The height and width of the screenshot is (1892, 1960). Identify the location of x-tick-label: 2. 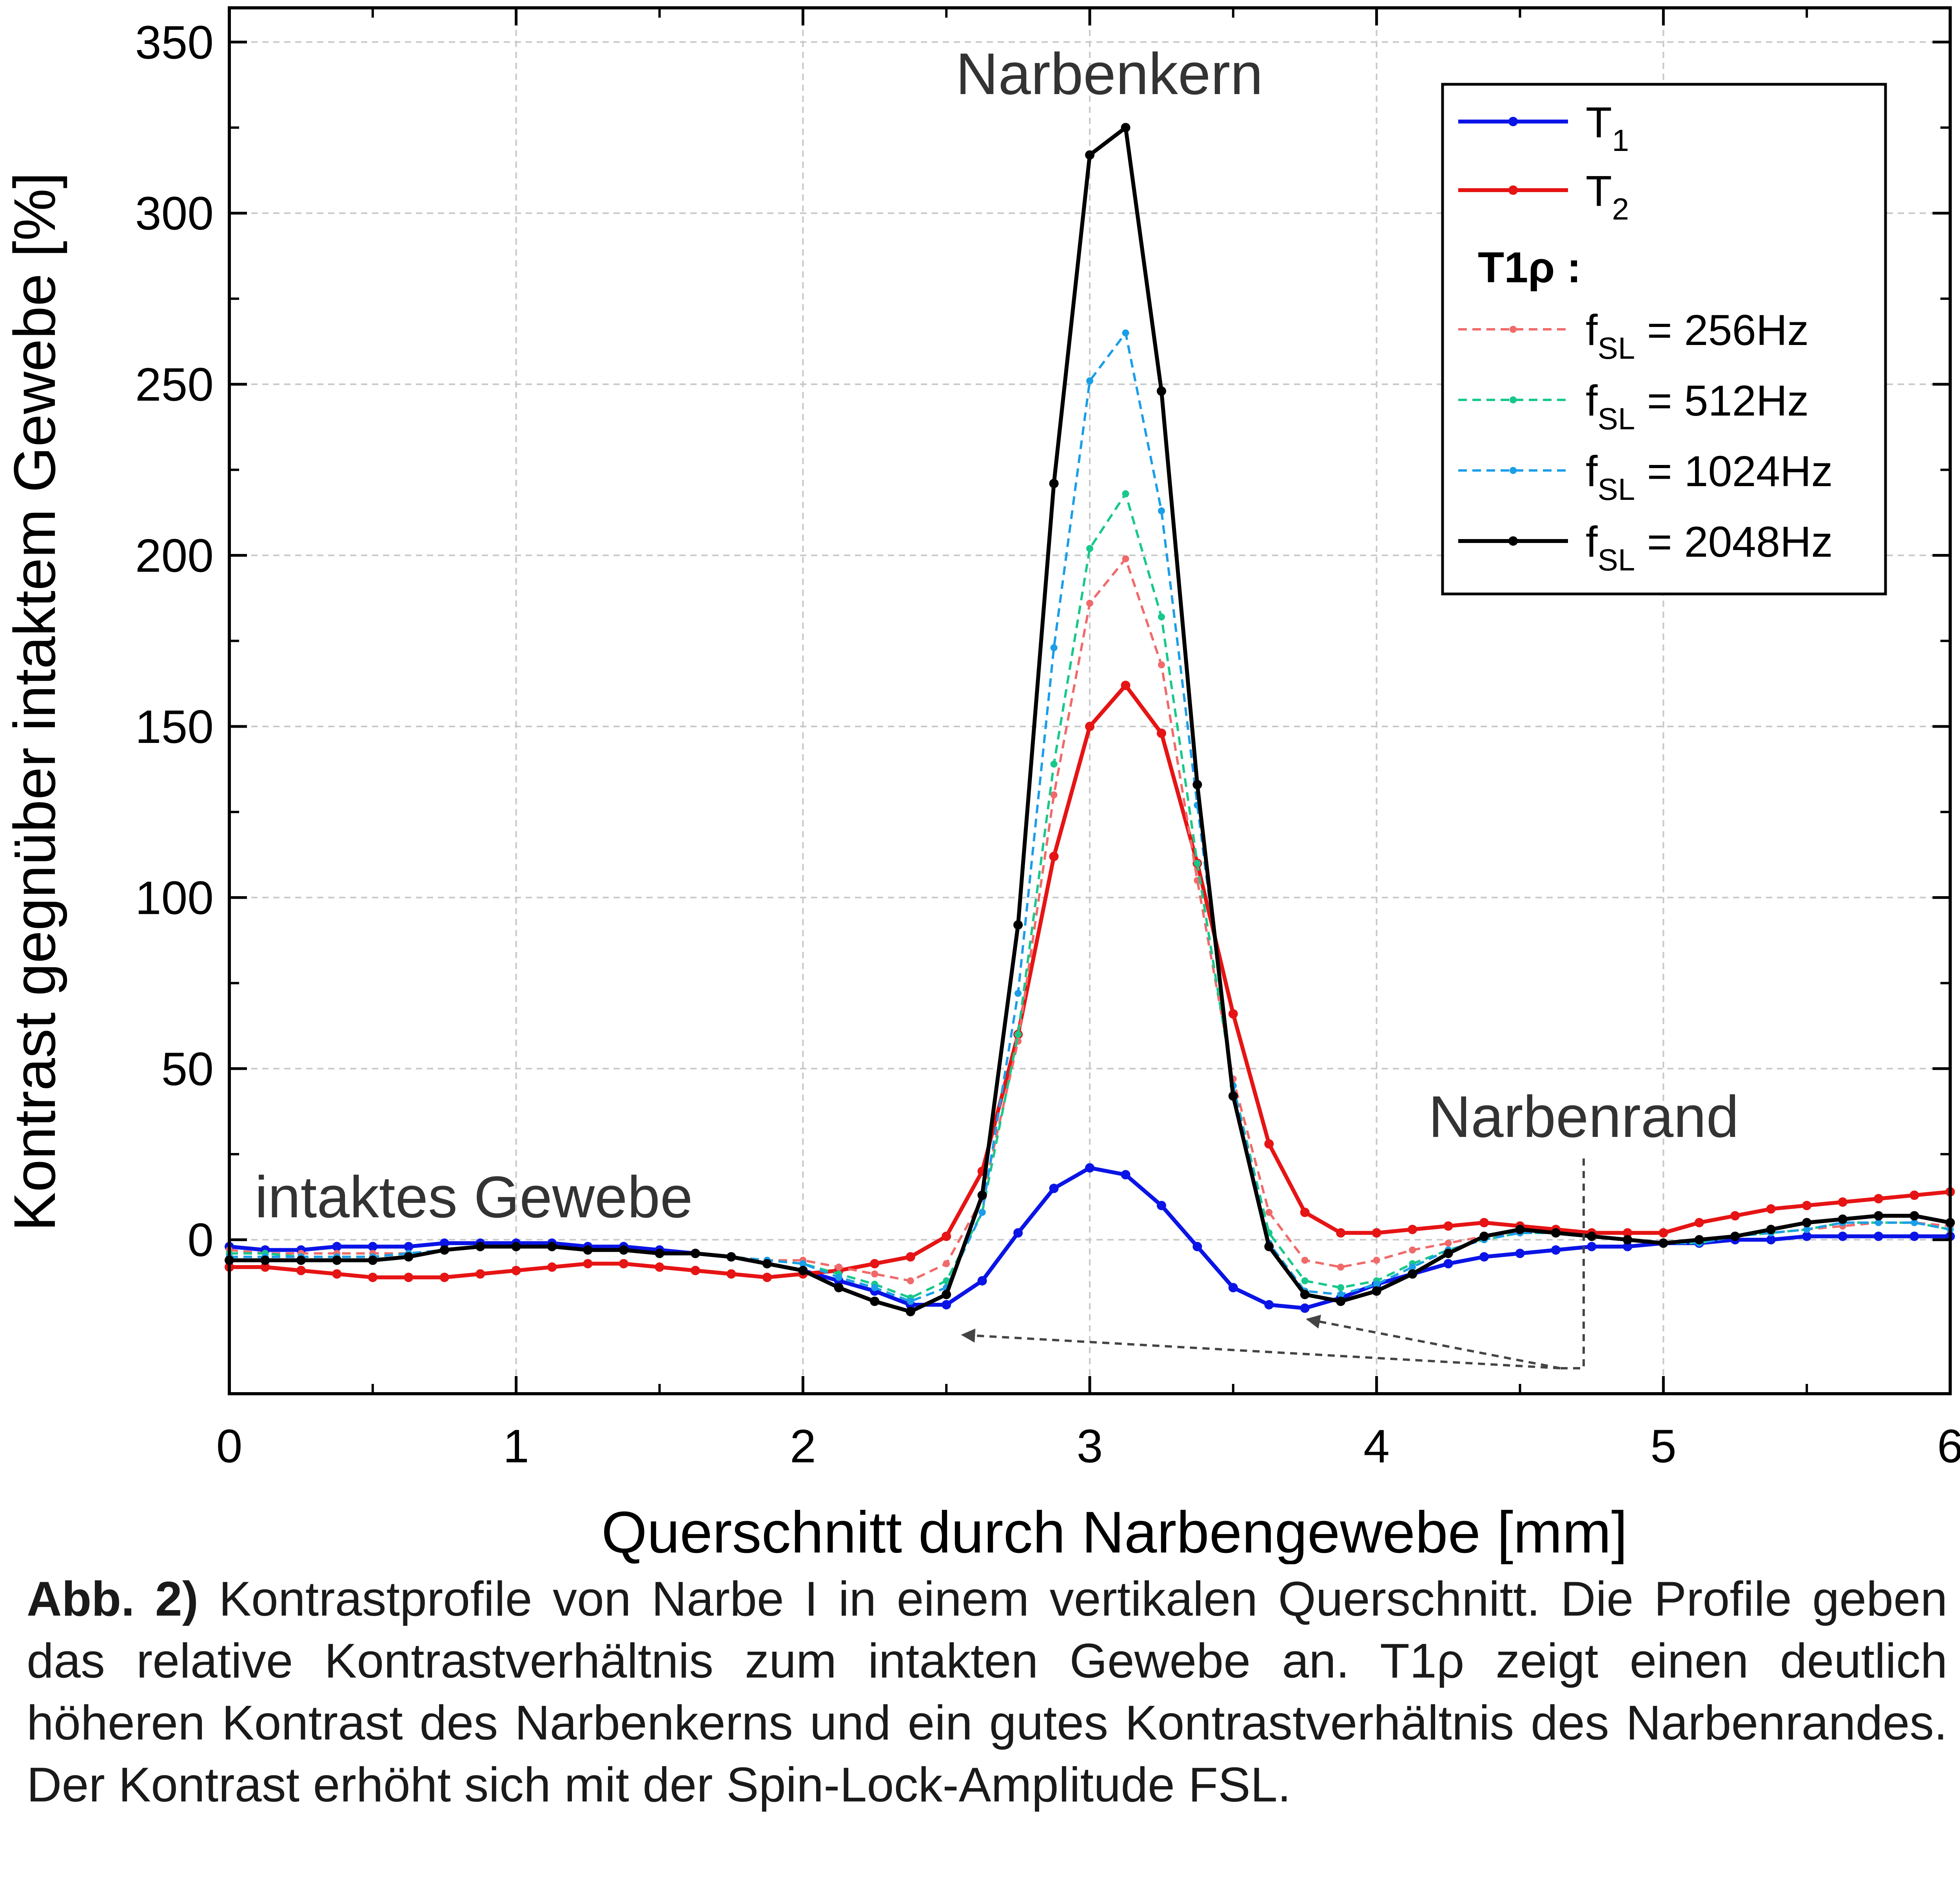
(803, 1446).